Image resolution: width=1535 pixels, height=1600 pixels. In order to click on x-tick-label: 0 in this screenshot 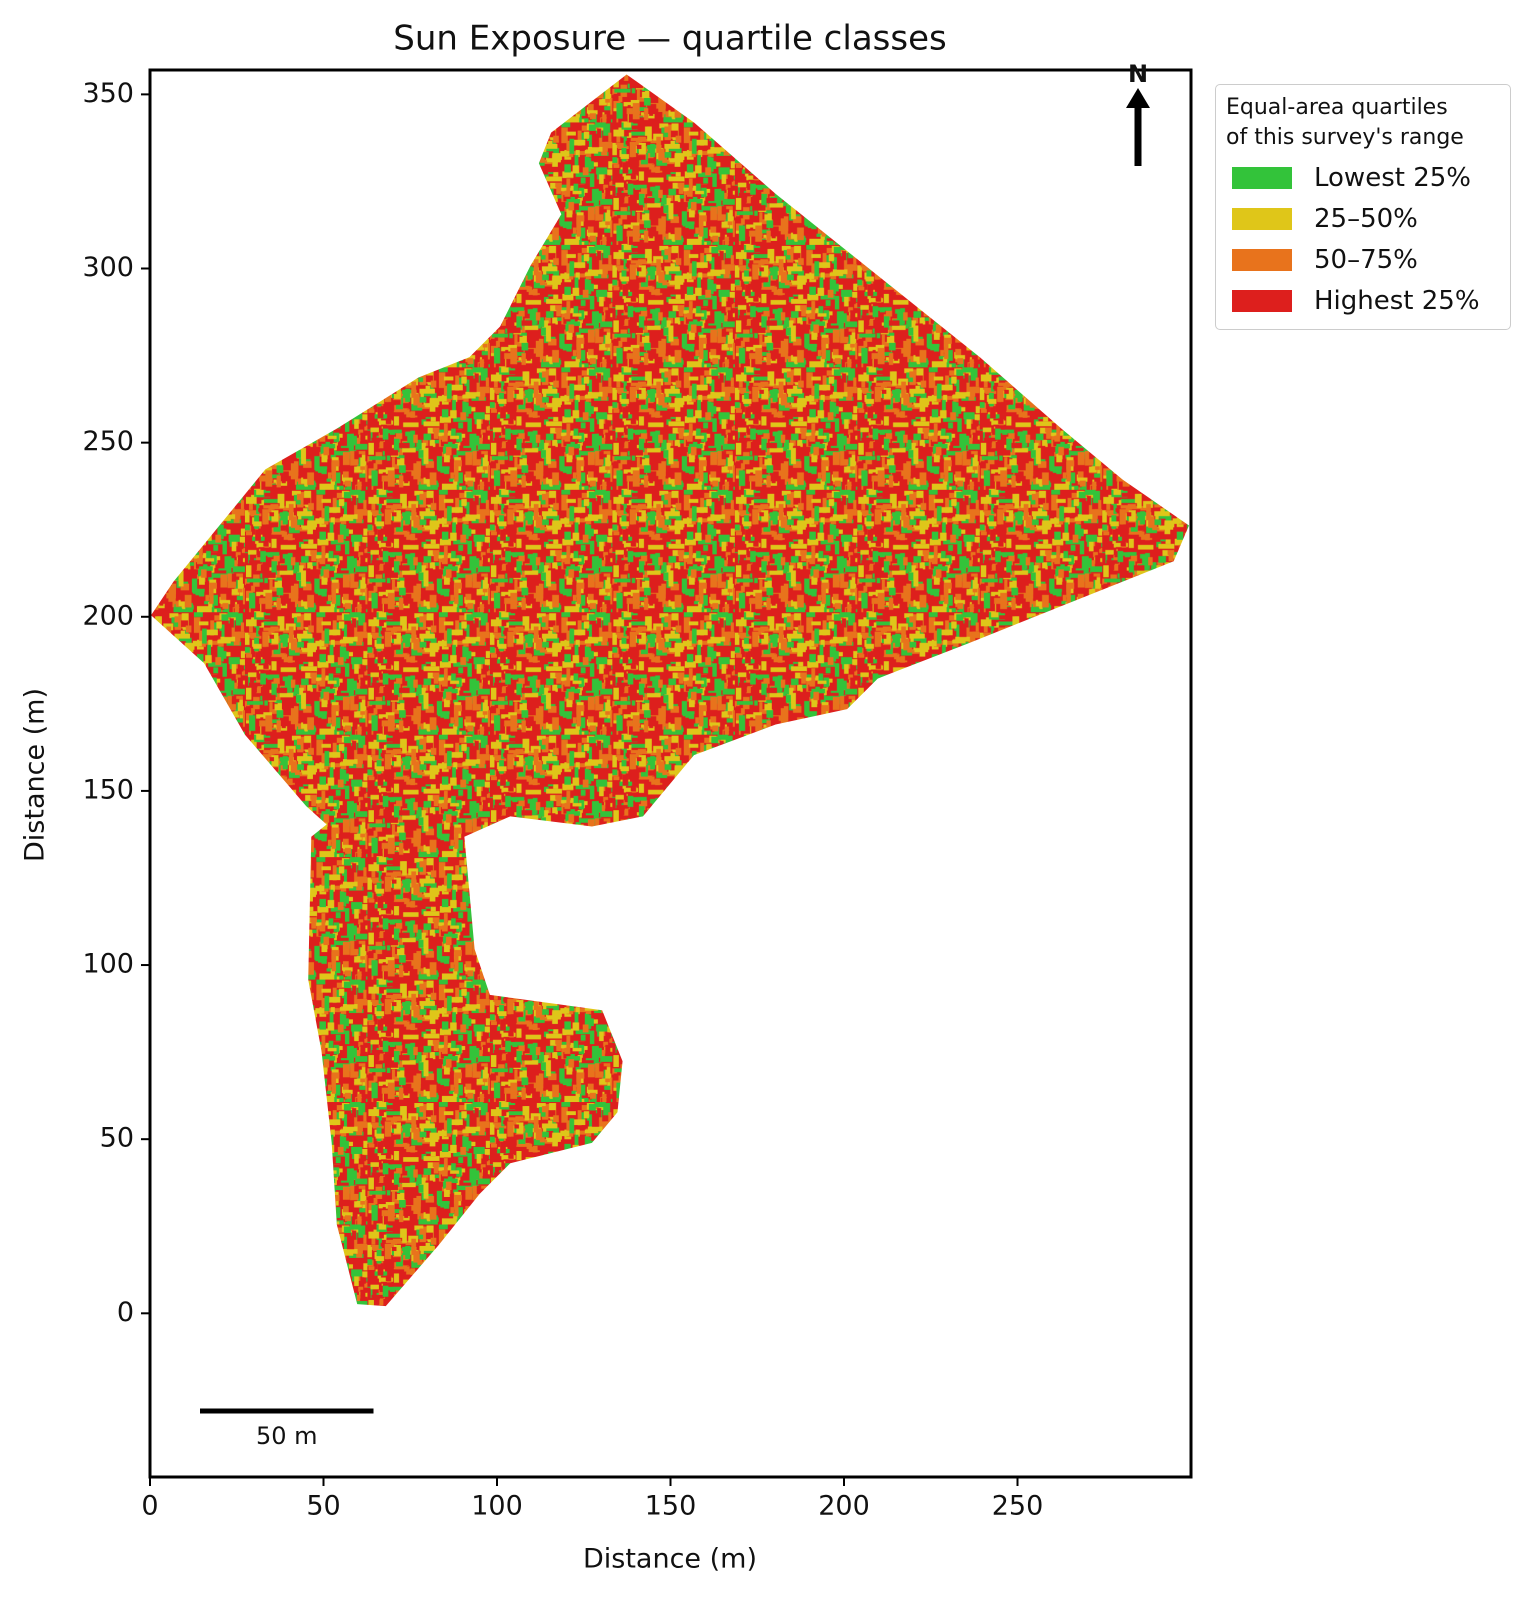, I will do `click(149, 1506)`.